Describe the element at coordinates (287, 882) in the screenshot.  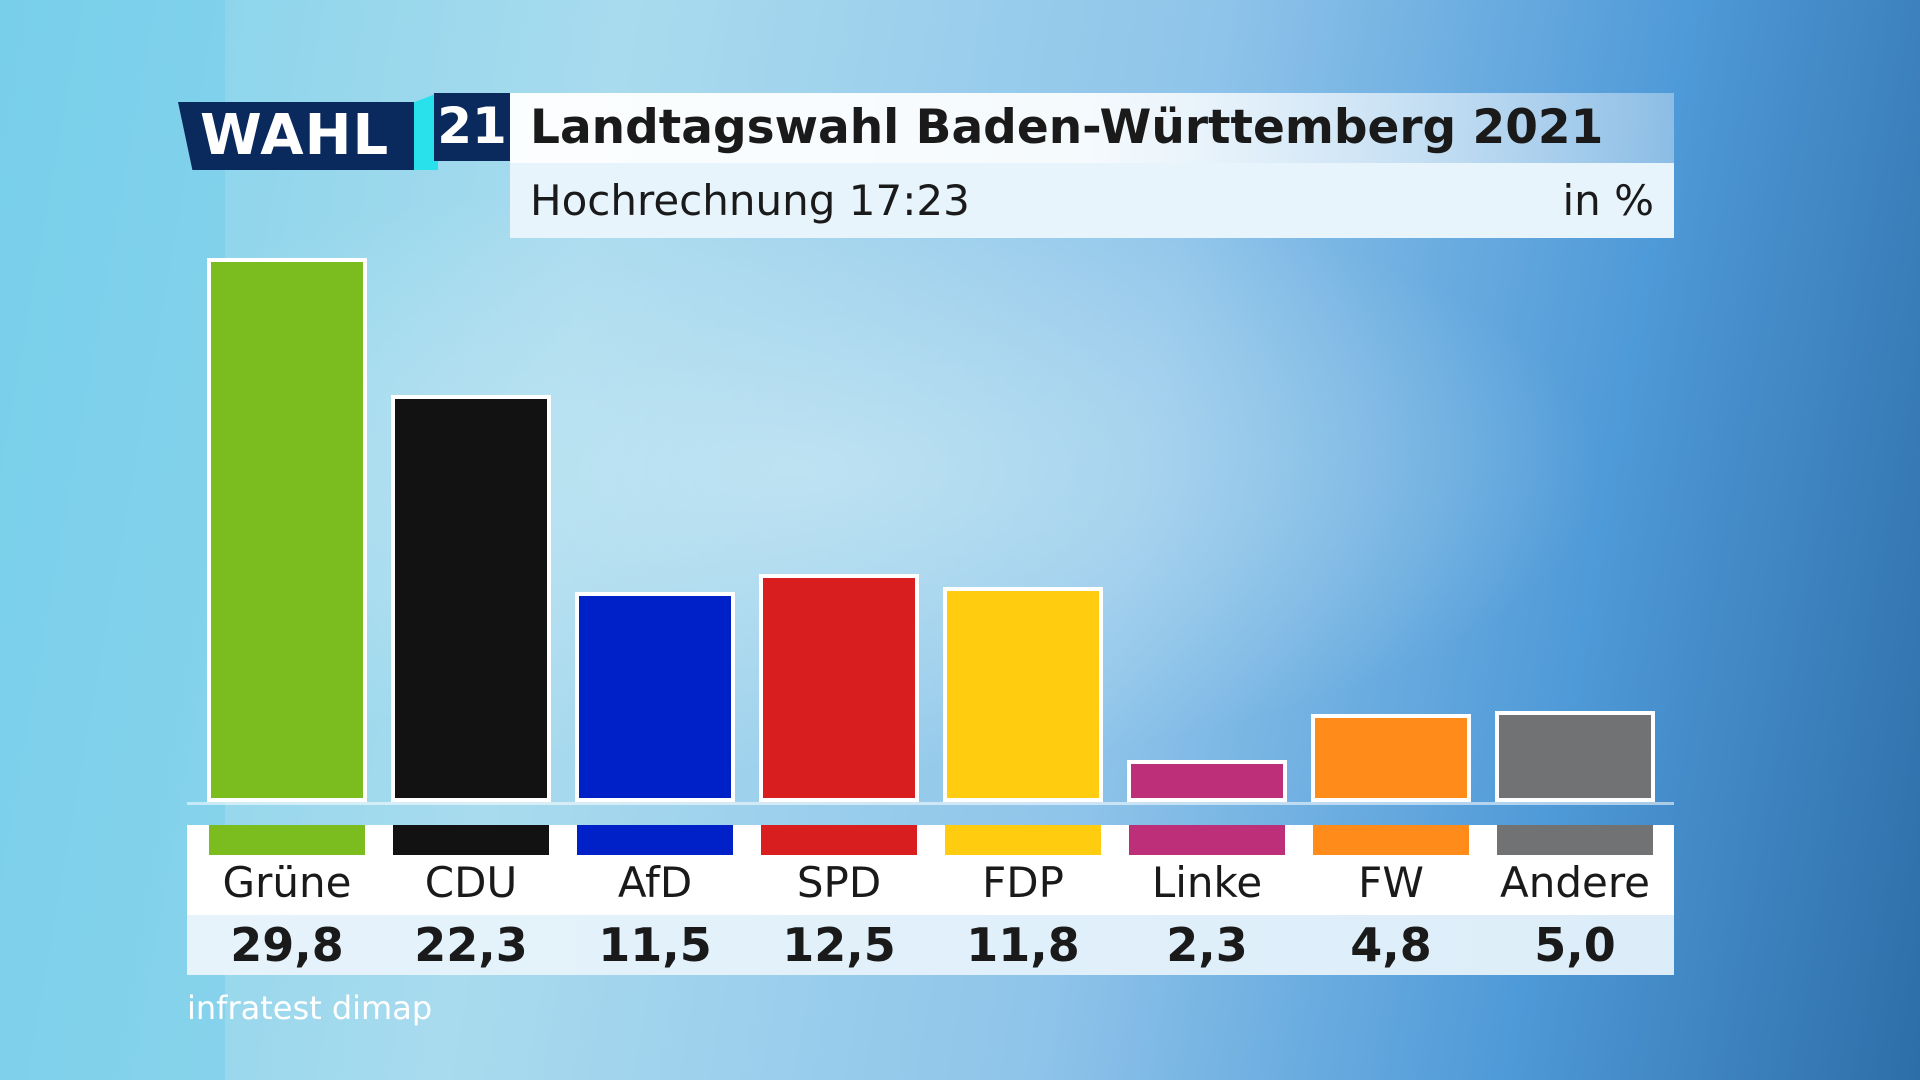
I see `party-label-grune: Grüne` at that location.